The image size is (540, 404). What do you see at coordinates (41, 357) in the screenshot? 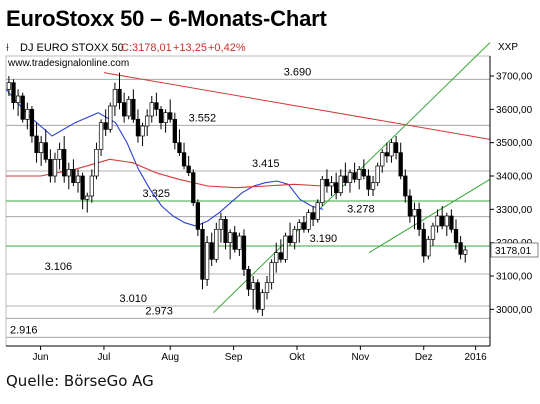
I see `x-tick-label: Jun` at bounding box center [41, 357].